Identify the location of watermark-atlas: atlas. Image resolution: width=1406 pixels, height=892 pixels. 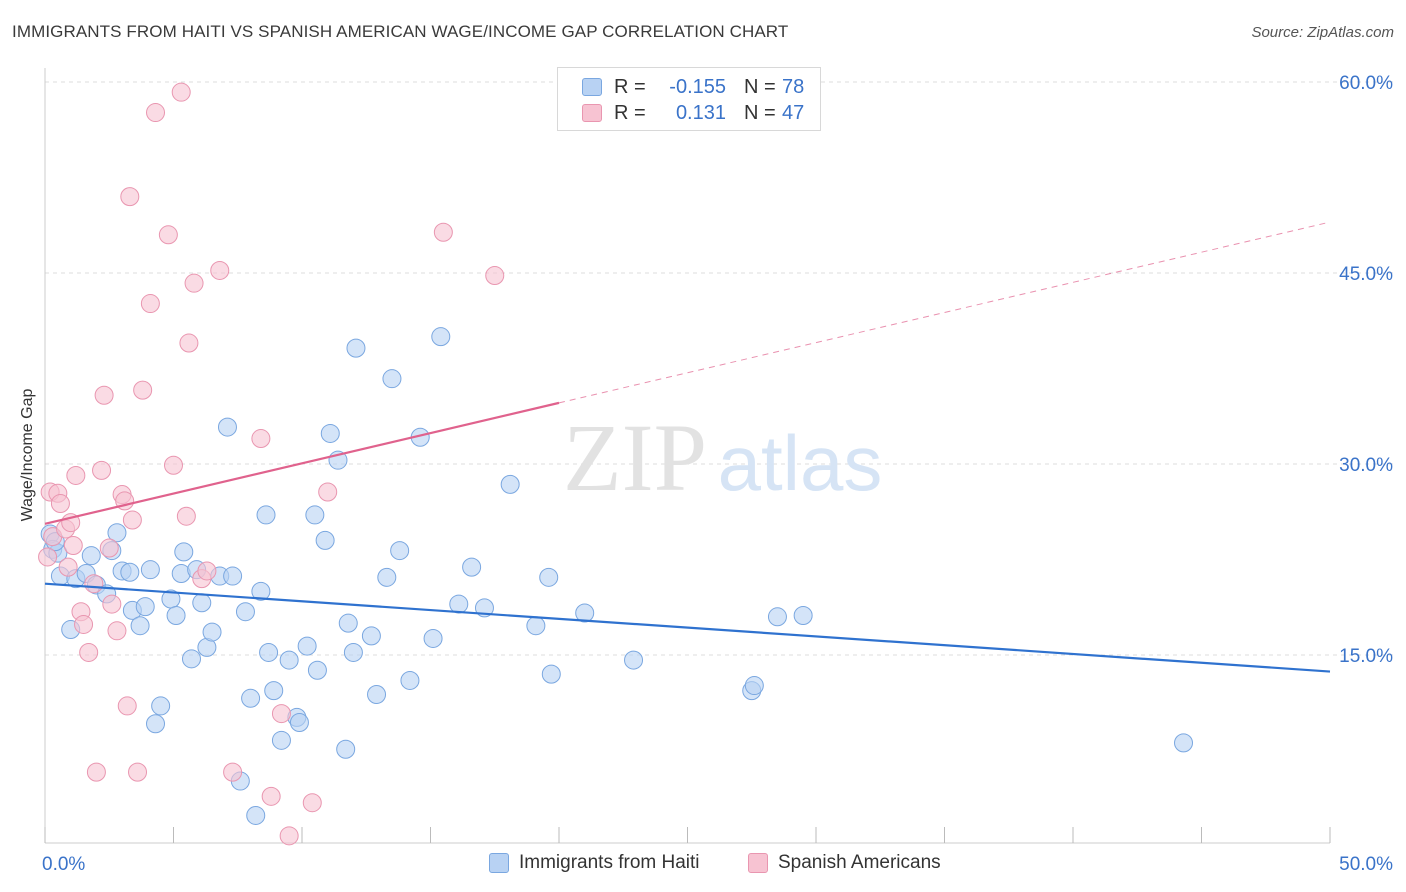
(800, 463).